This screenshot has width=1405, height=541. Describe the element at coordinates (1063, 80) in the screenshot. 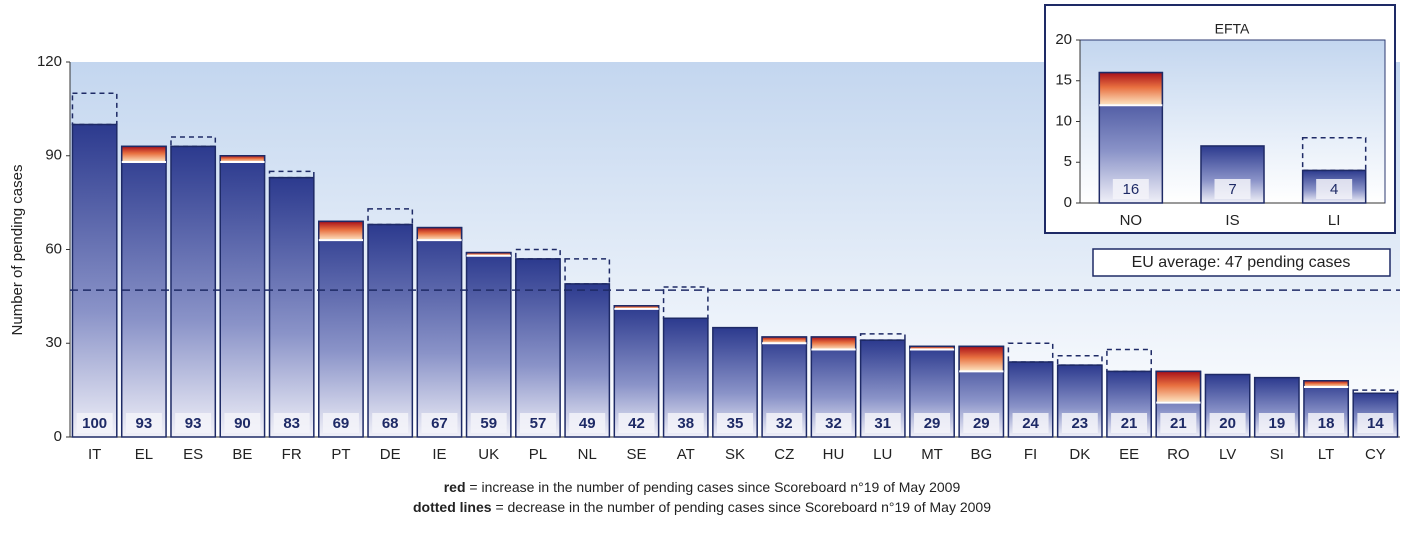

I see `y-tick-label: 15` at that location.